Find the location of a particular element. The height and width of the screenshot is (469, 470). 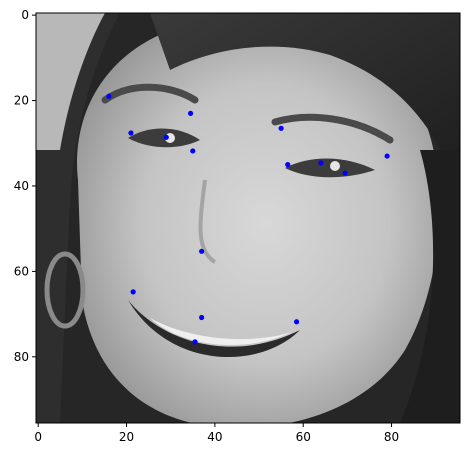

x-tick-label: 80 is located at coordinates (391, 437).